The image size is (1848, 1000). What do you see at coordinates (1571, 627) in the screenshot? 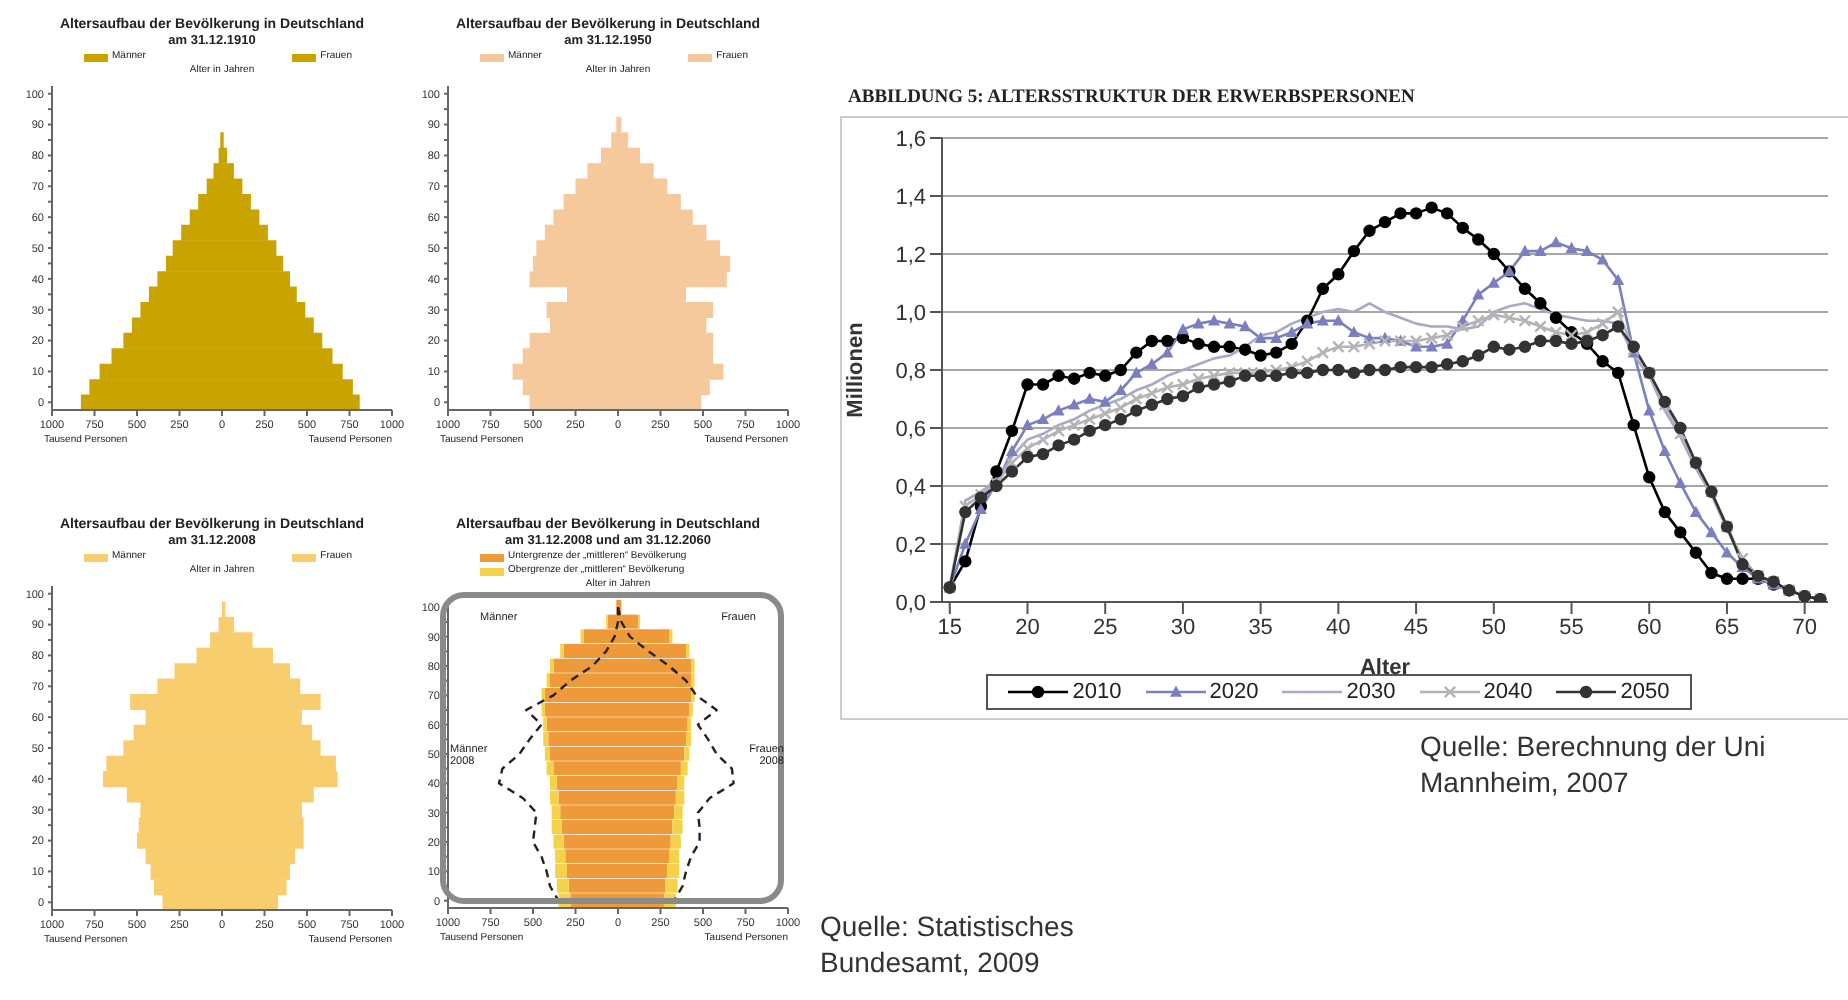
I see `x-tick-label: 55` at bounding box center [1571, 627].